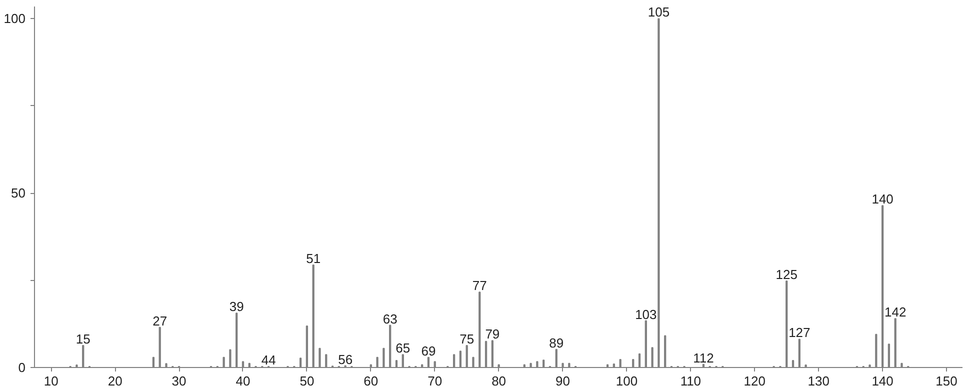  I want to click on annotation: 39, so click(236, 306).